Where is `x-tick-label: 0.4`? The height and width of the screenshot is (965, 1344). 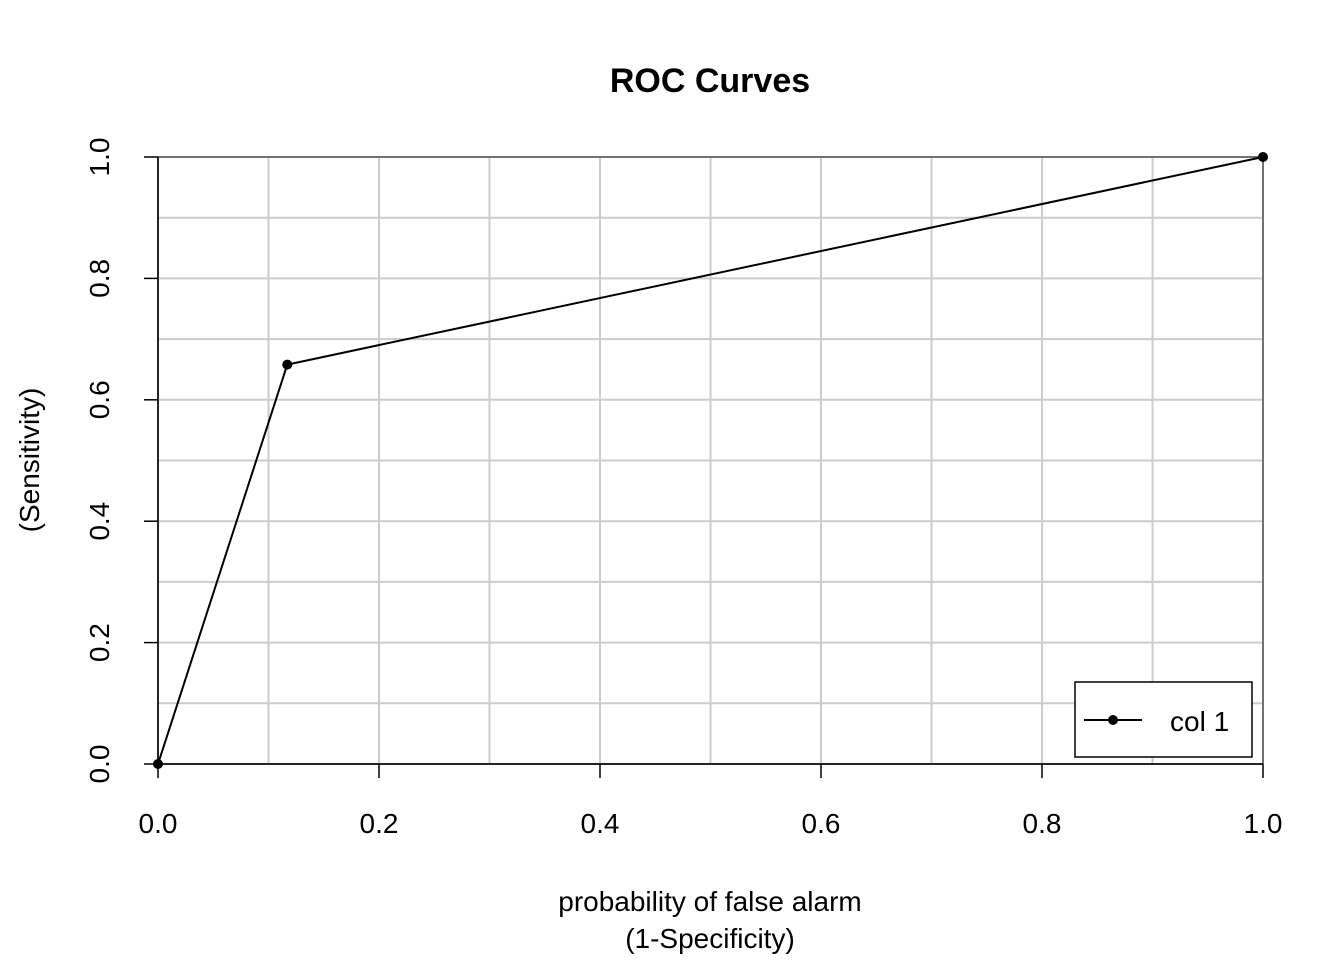
x-tick-label: 0.4 is located at coordinates (600, 823).